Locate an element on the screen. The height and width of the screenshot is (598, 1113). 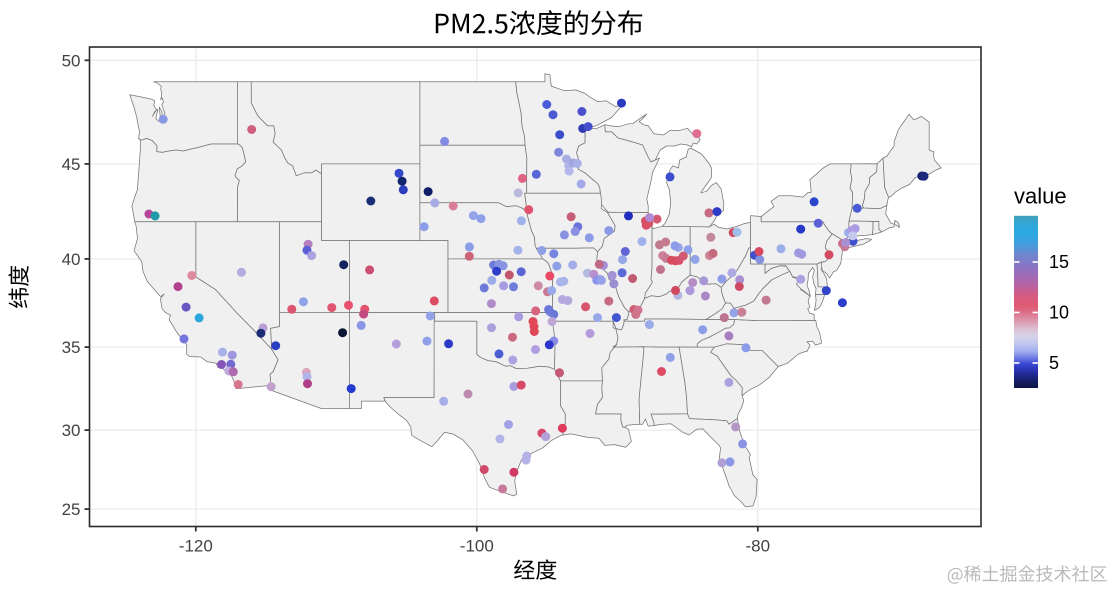
svg-text: -120 is located at coordinates (196, 546).